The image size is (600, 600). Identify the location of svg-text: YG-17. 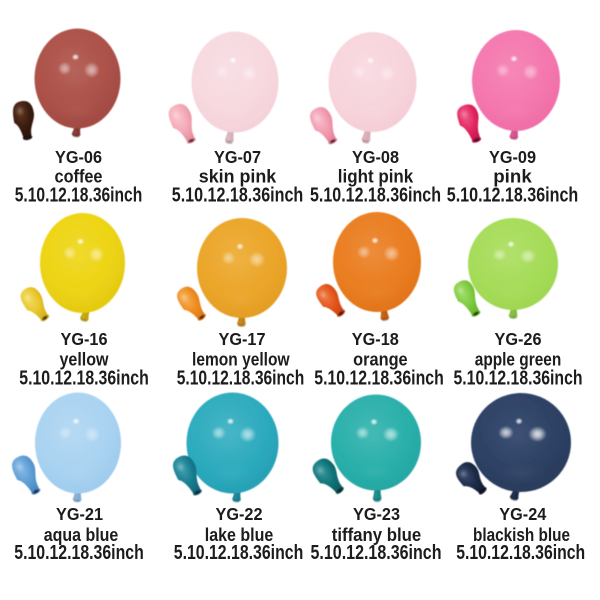
(242, 339).